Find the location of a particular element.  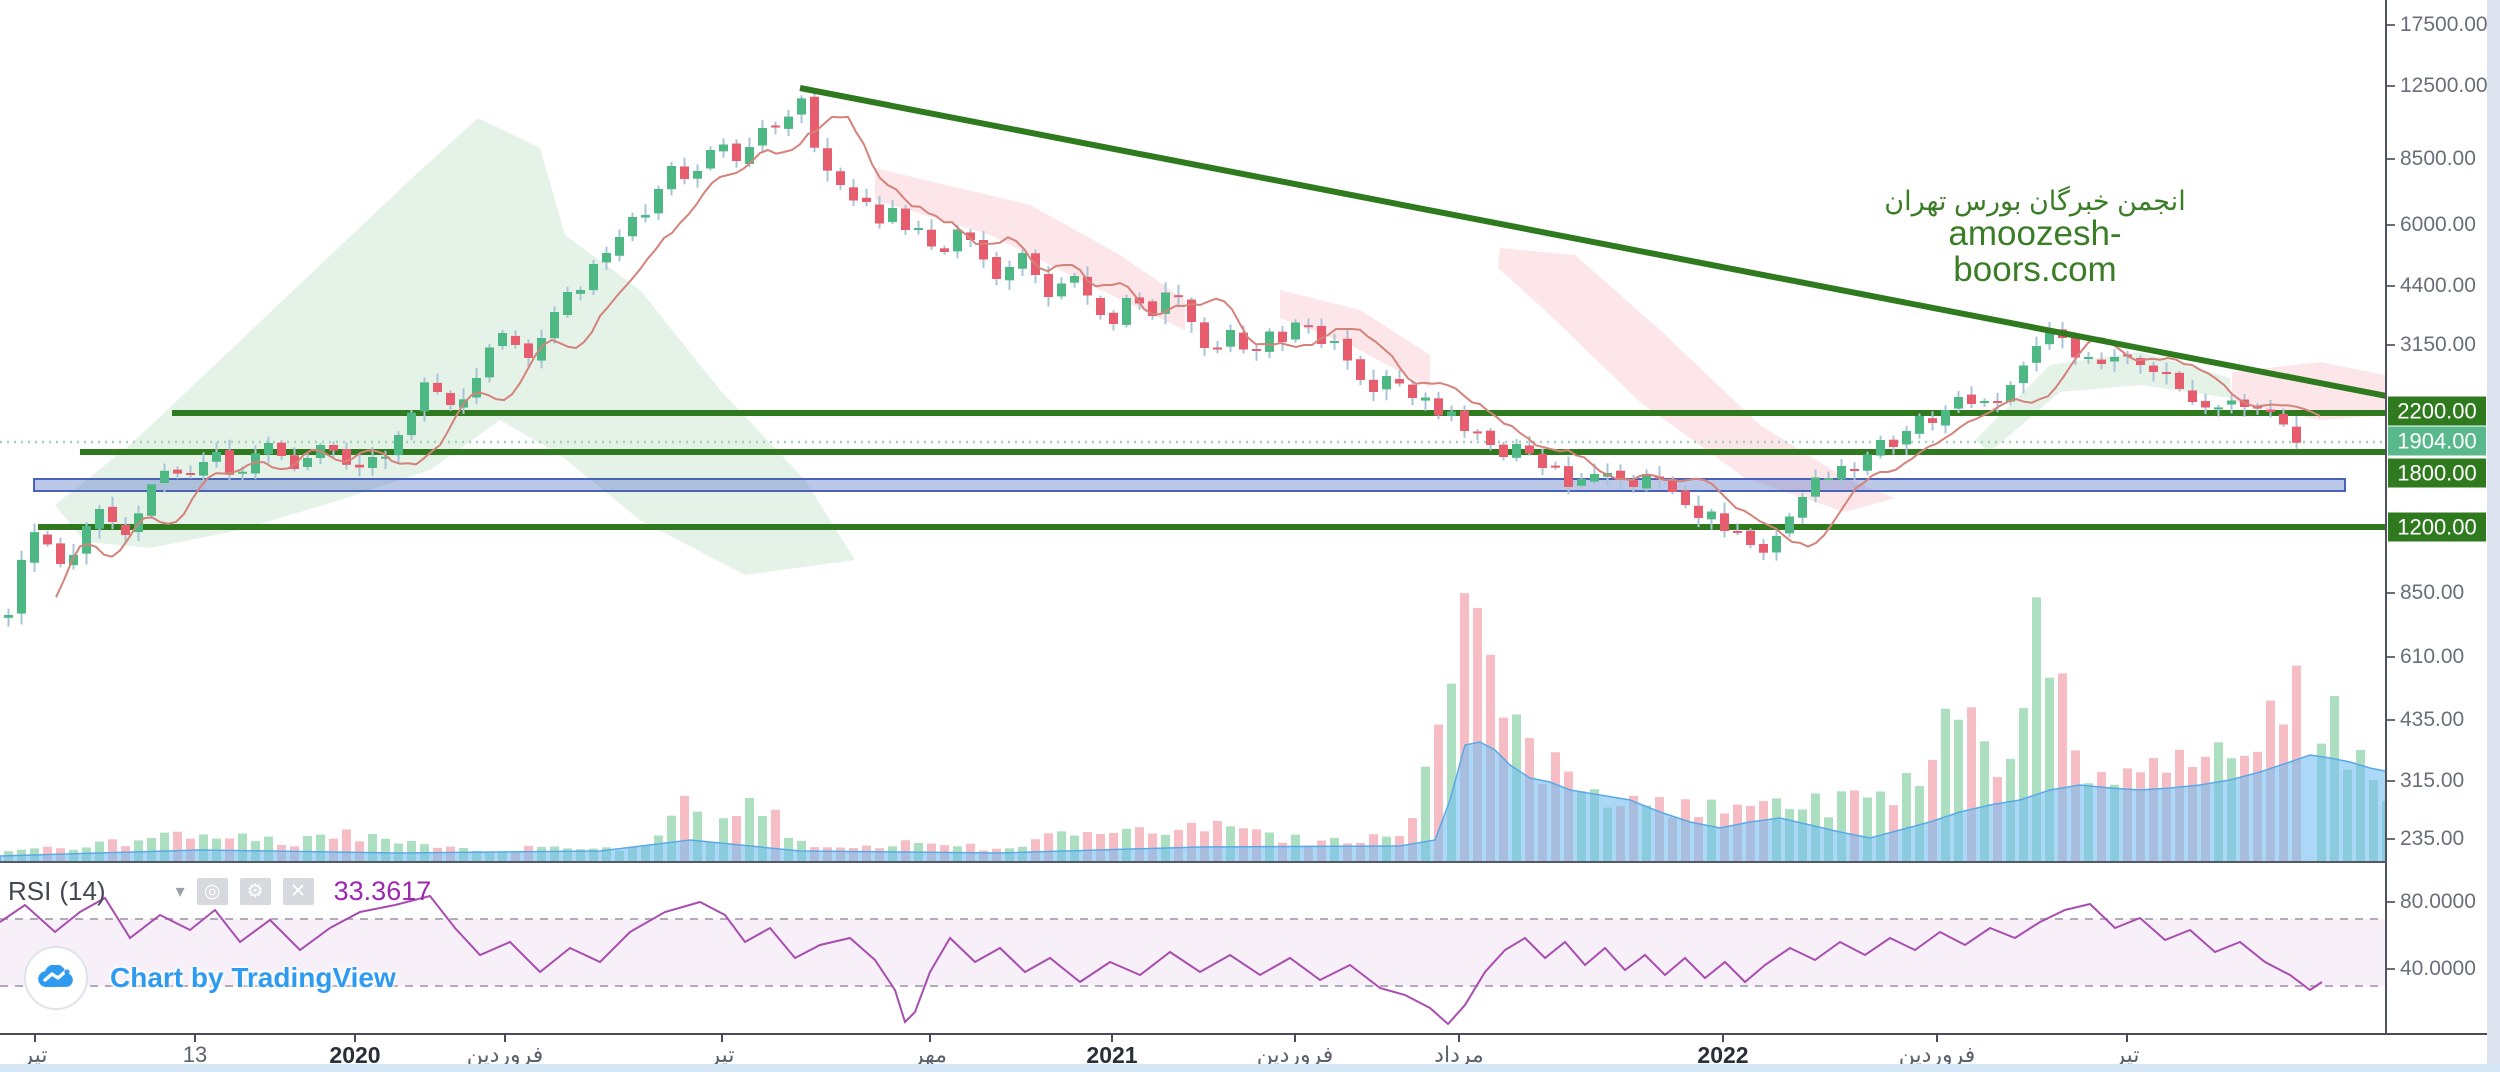

time-tick-mark is located at coordinates (195, 1038).